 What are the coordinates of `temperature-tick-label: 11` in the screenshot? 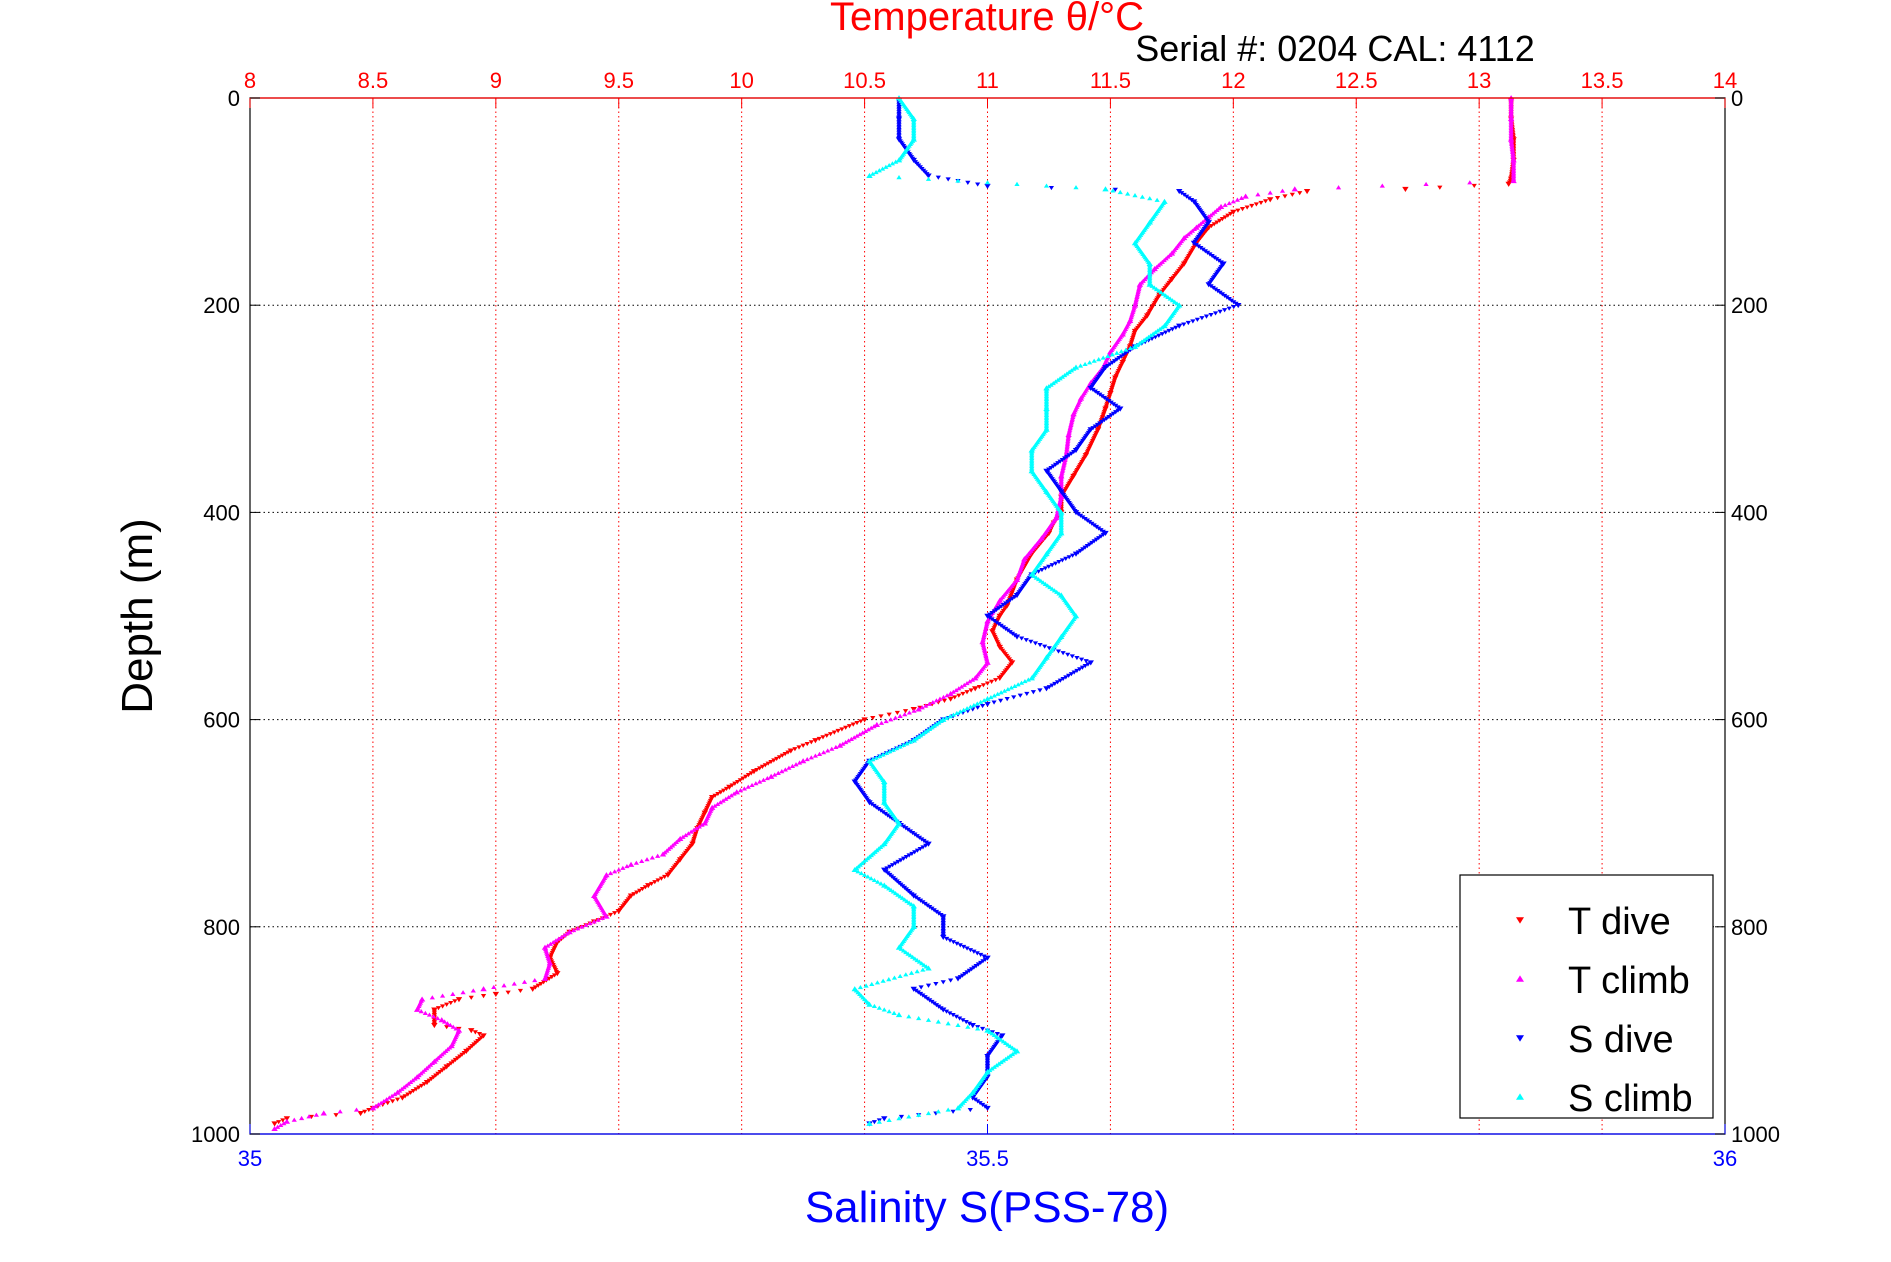 It's located at (987, 80).